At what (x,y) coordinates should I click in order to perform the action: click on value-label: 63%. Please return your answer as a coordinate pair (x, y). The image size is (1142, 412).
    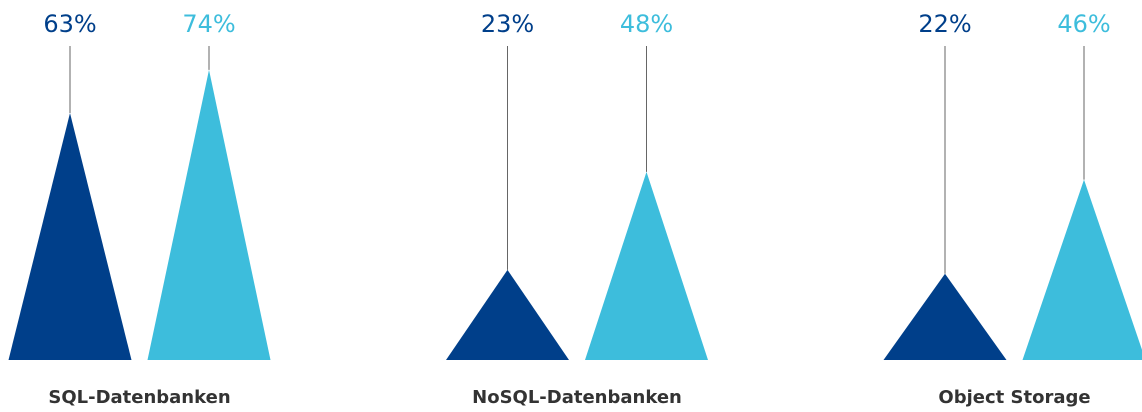
    Looking at the image, I should click on (69, 24).